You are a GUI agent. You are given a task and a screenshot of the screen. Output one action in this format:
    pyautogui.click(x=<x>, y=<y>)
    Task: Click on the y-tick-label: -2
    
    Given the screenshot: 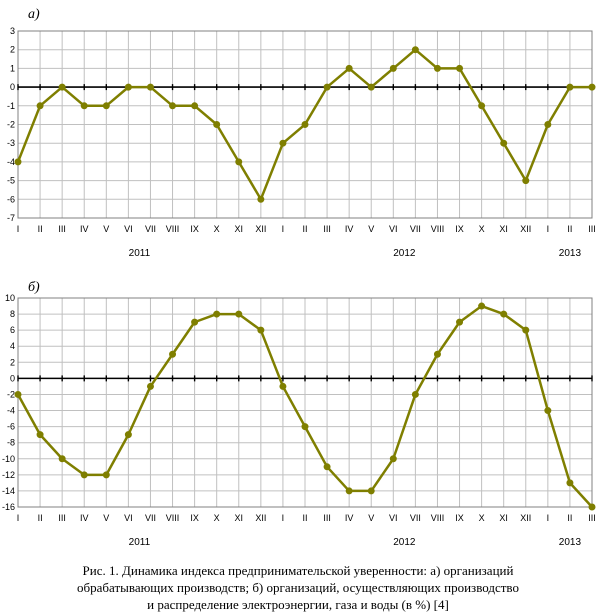 What is the action you would take?
    pyautogui.click(x=11, y=125)
    